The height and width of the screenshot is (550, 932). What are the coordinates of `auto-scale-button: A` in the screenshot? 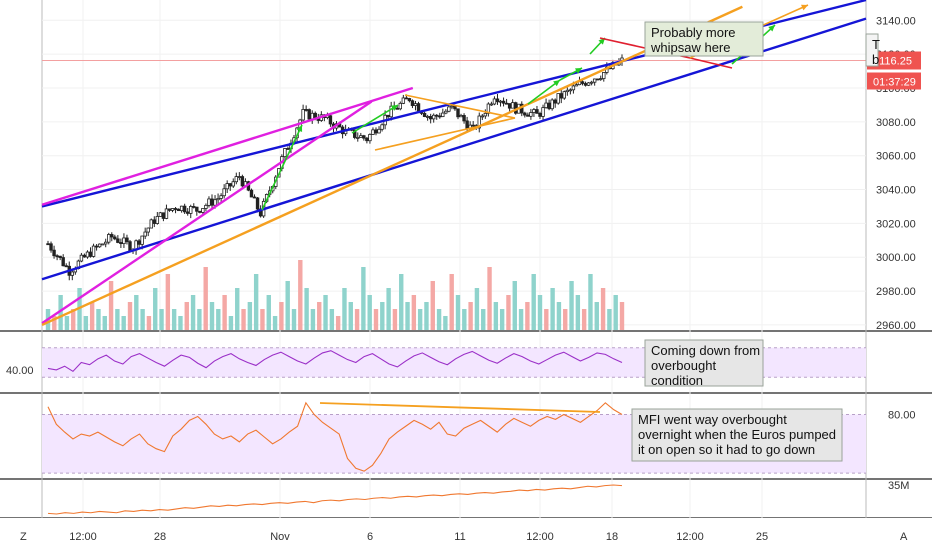 It's located at (904, 537).